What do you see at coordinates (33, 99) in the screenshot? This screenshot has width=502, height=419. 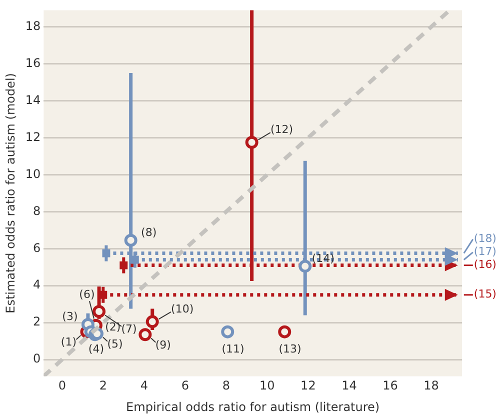 I see `y-tick-label: 14` at bounding box center [33, 99].